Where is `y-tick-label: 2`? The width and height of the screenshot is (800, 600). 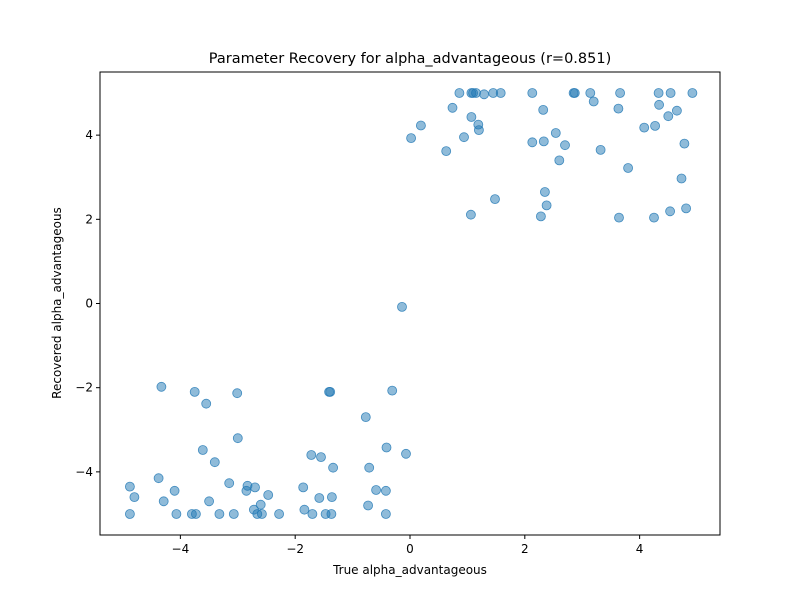
y-tick-label: 2 is located at coordinates (89, 219).